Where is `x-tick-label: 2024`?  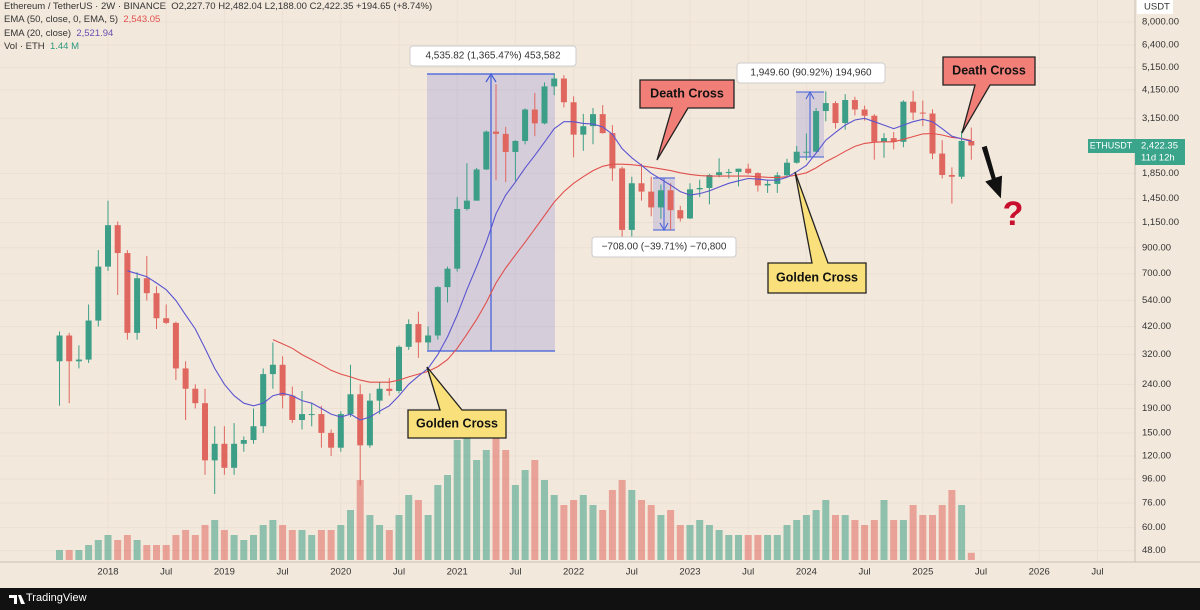 x-tick-label: 2024 is located at coordinates (806, 572).